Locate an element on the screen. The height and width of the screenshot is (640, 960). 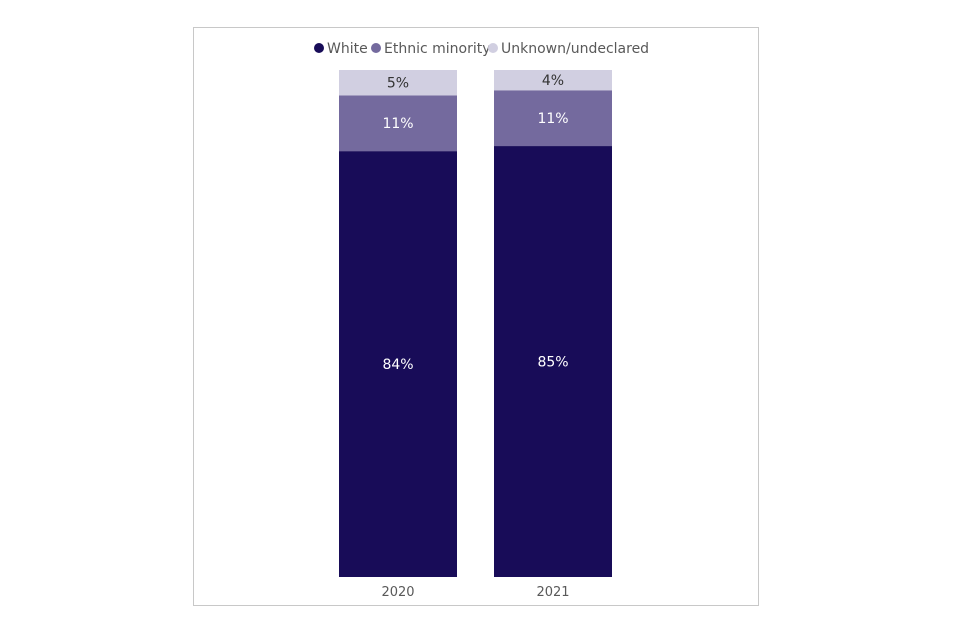
bar-segment-white-2021 is located at coordinates (553, 362).